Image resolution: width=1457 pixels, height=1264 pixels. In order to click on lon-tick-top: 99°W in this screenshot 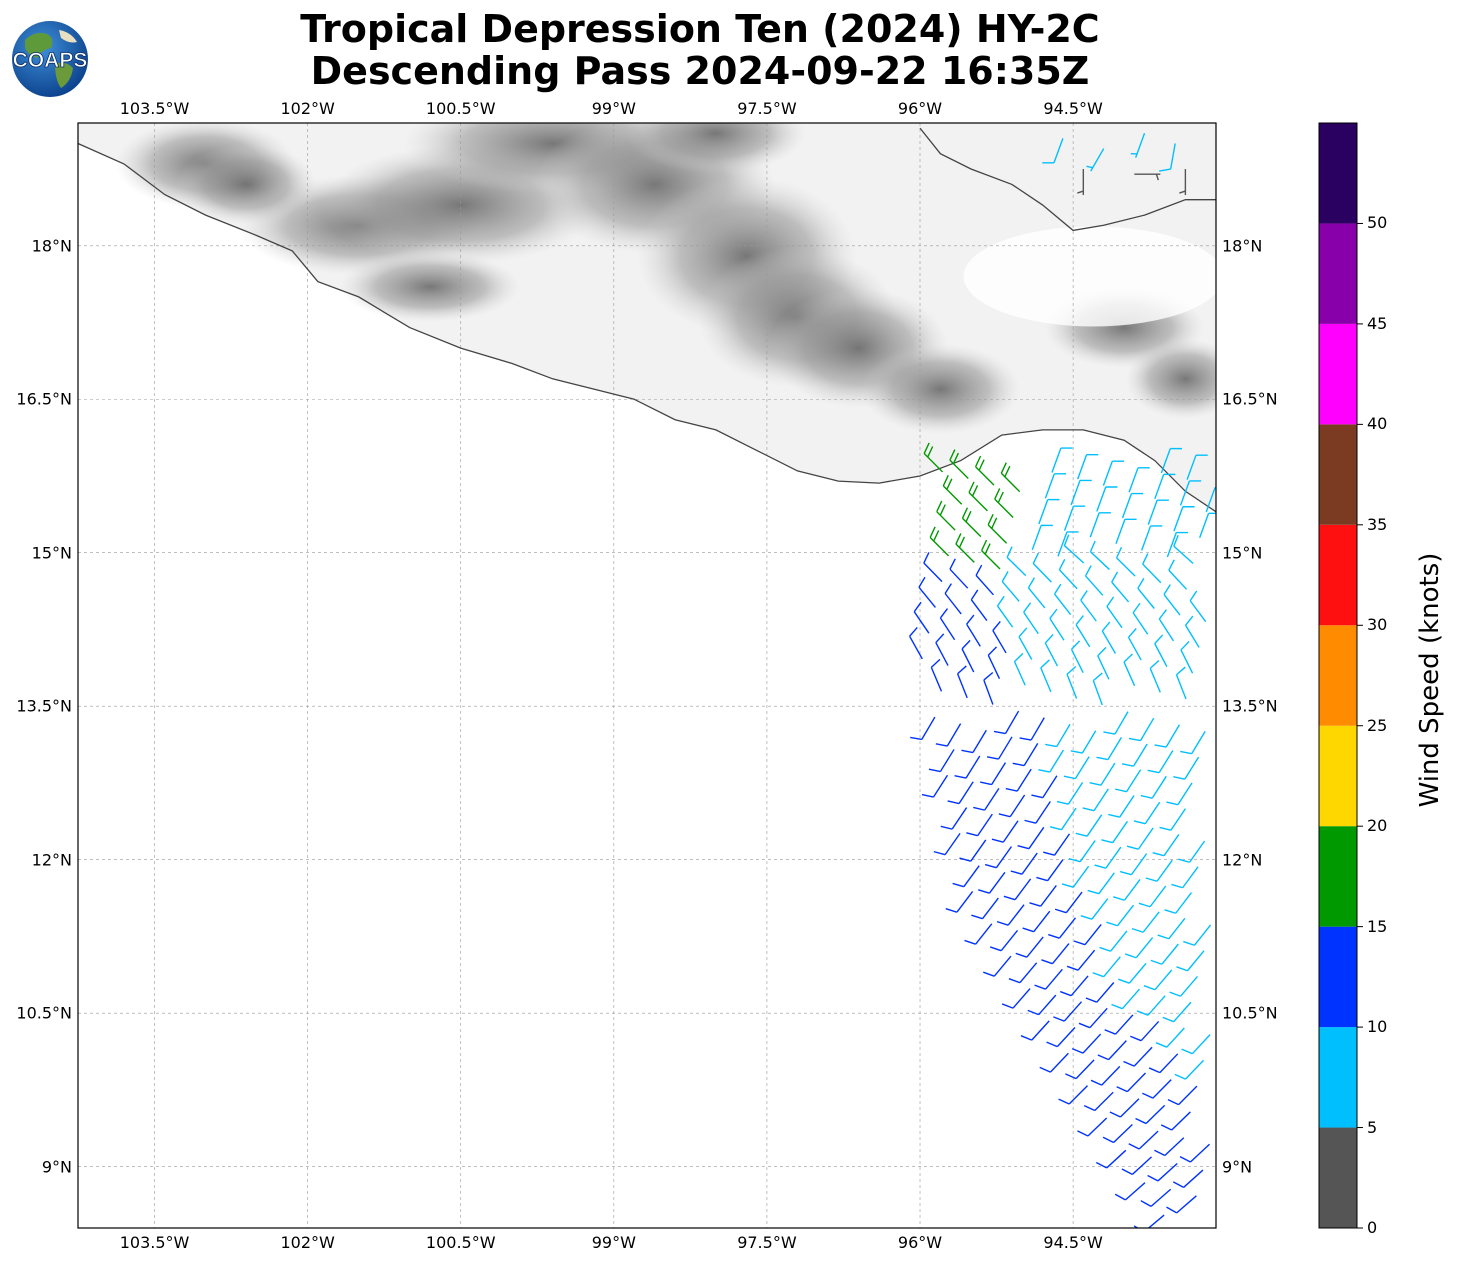, I will do `click(613, 108)`.